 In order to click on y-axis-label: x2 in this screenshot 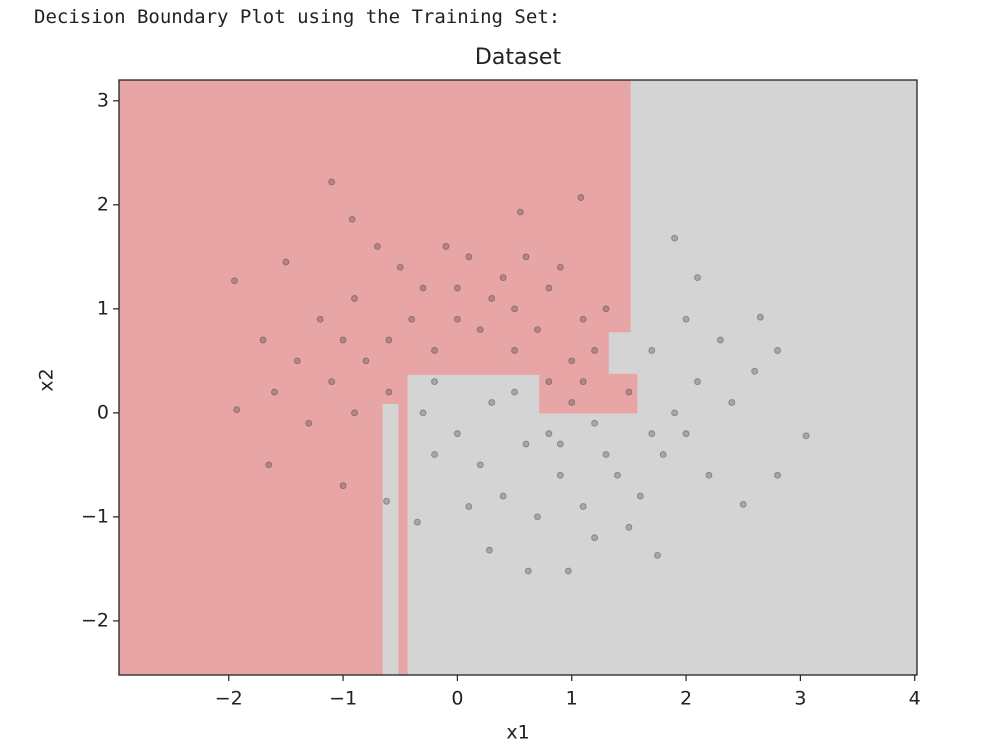, I will do `click(47, 379)`.